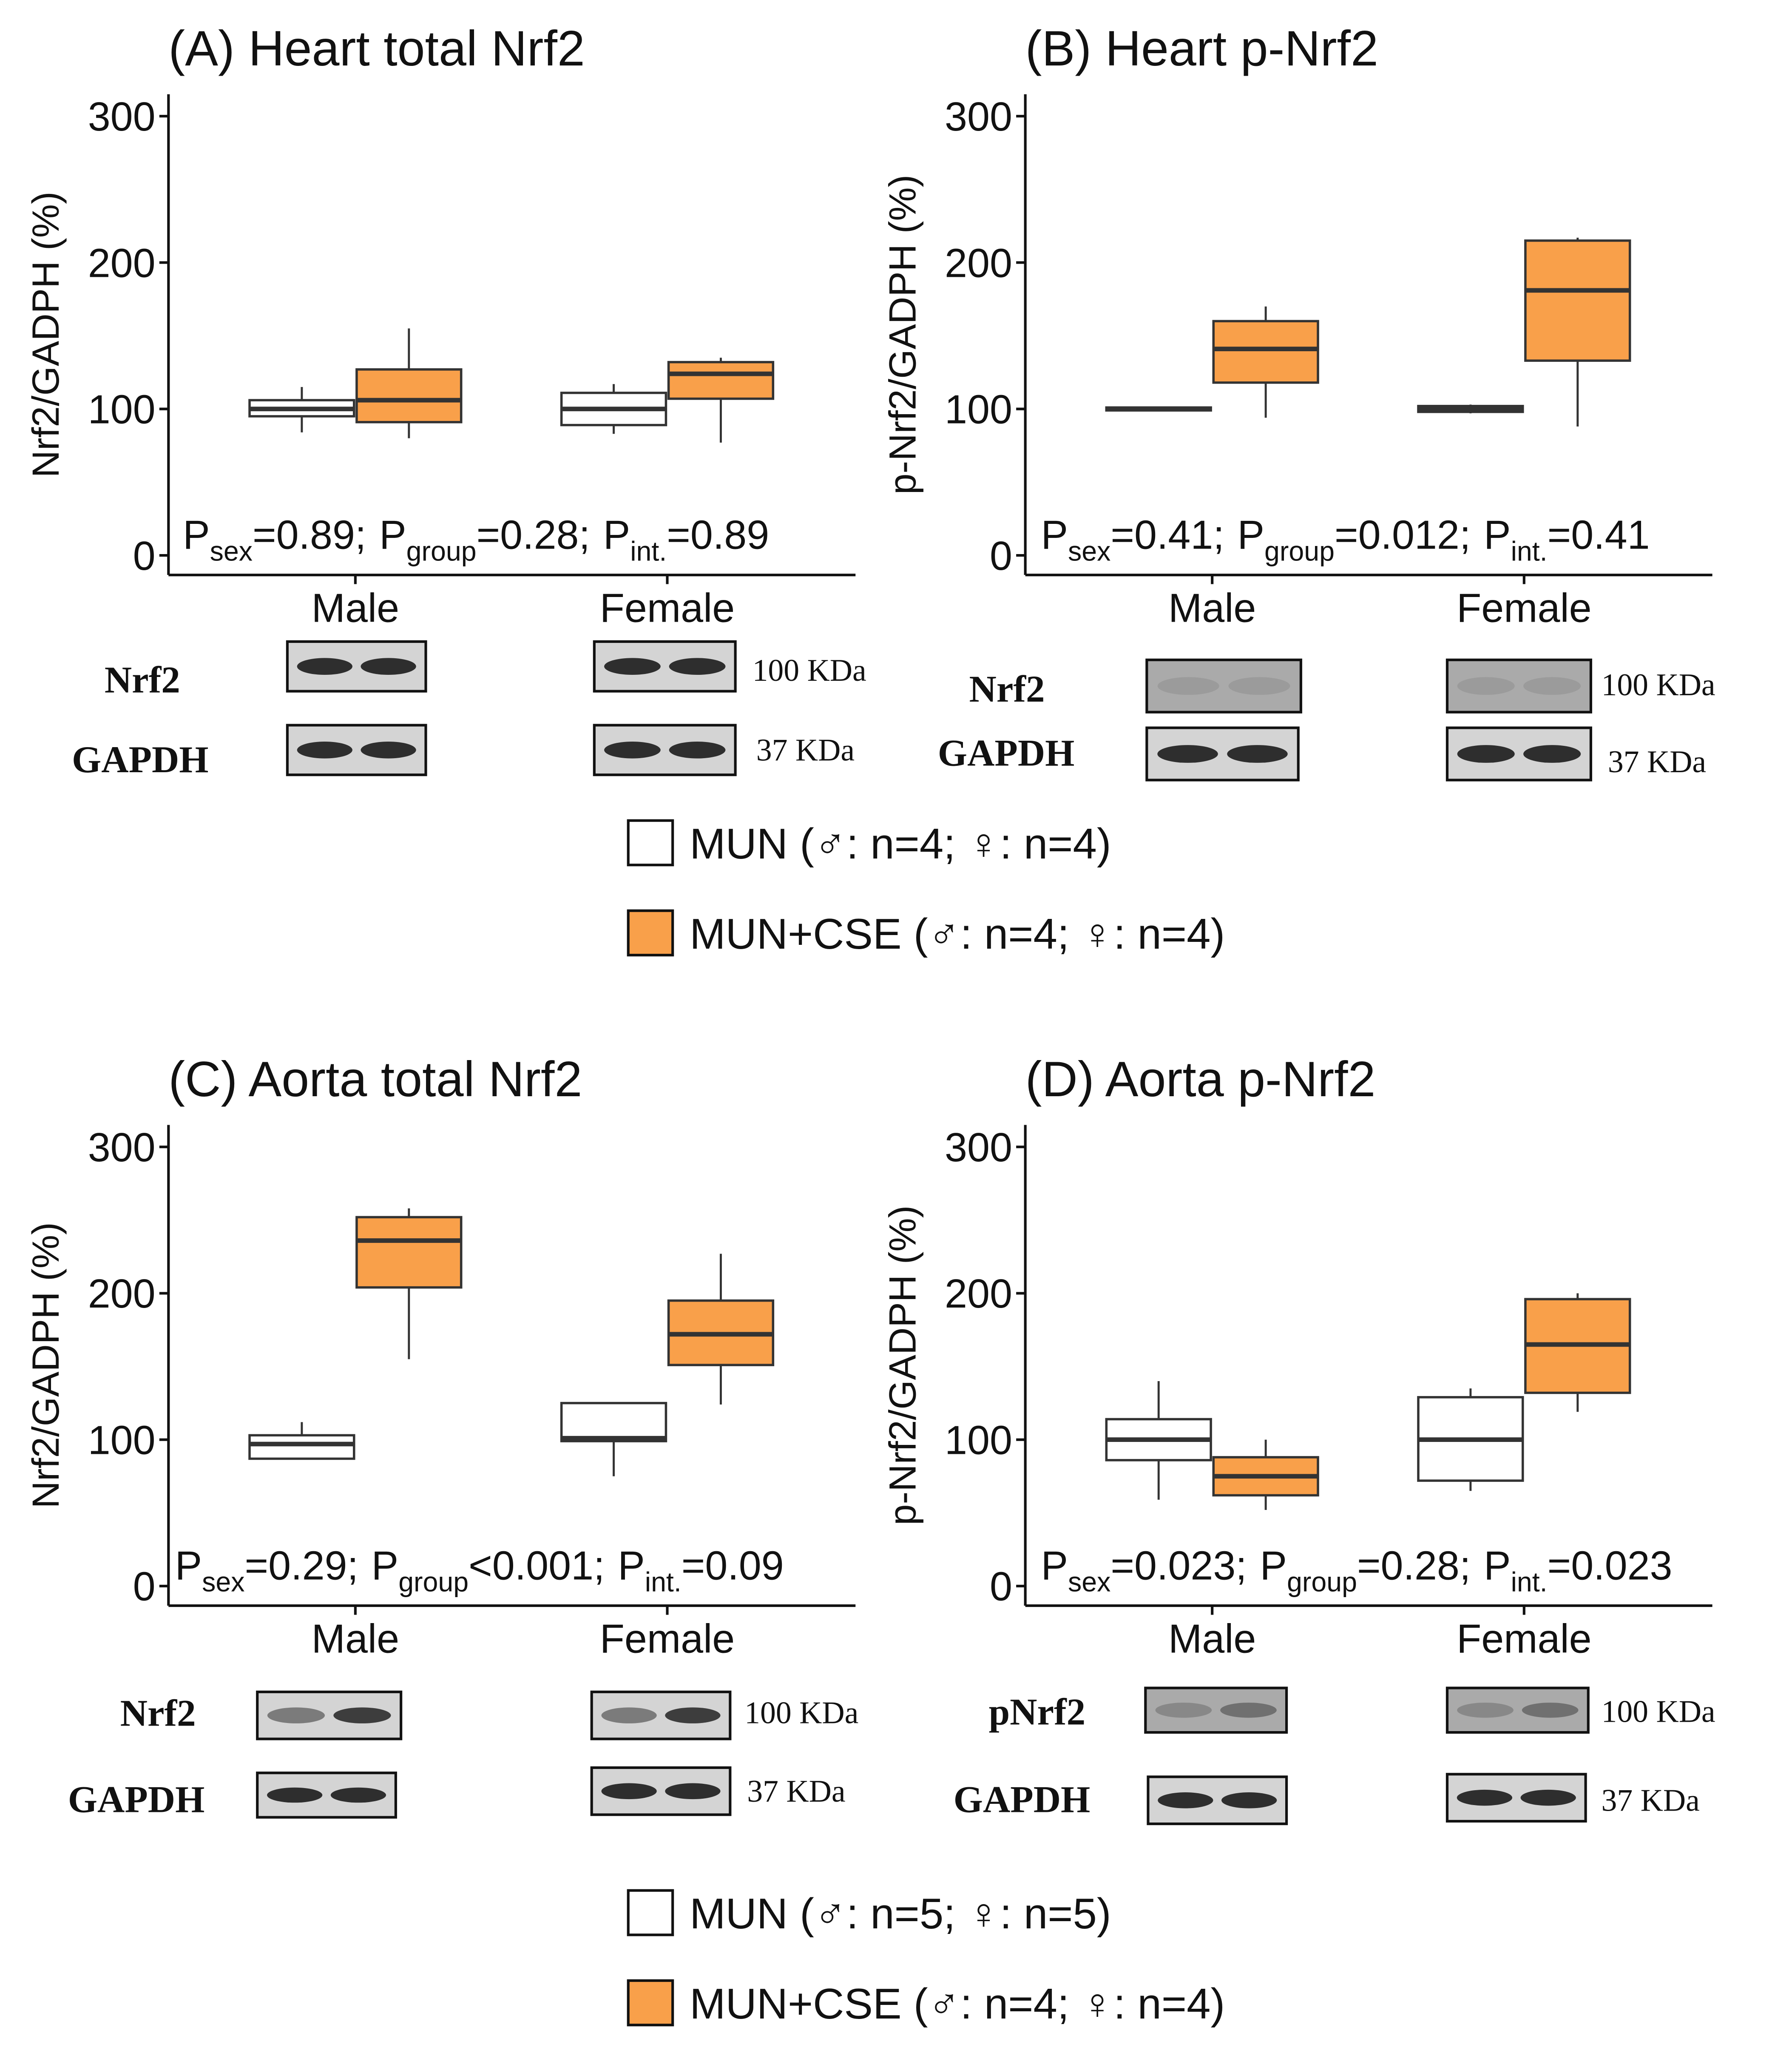 The image size is (1792, 2050). I want to click on stats-annotation: Psex=0.89; Pgroup=0.28; Pint.=0.89, so click(476, 540).